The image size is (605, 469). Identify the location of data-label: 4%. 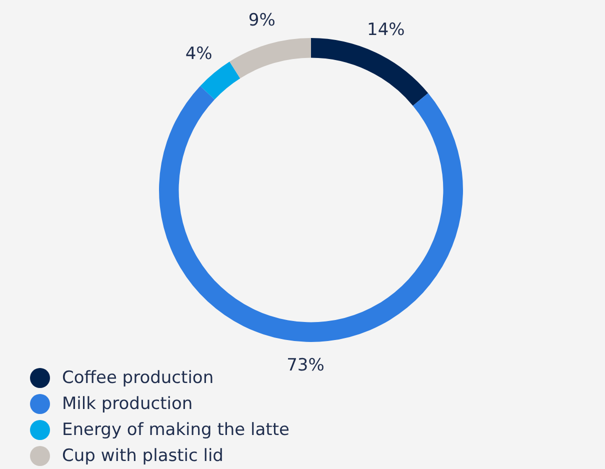
(198, 54).